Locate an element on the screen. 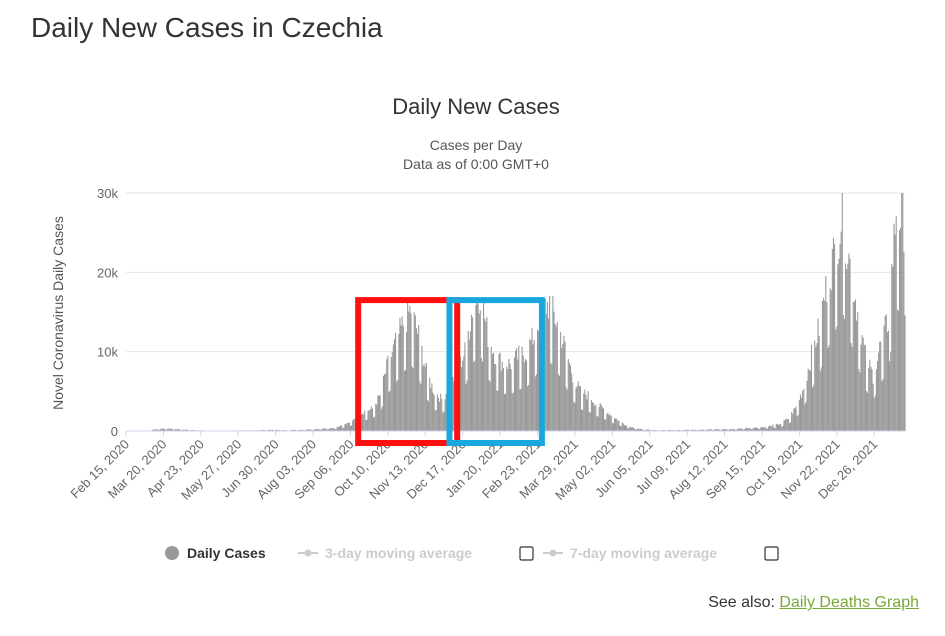 This screenshot has height=636, width=945. highlight-rectangle is located at coordinates (495, 371).